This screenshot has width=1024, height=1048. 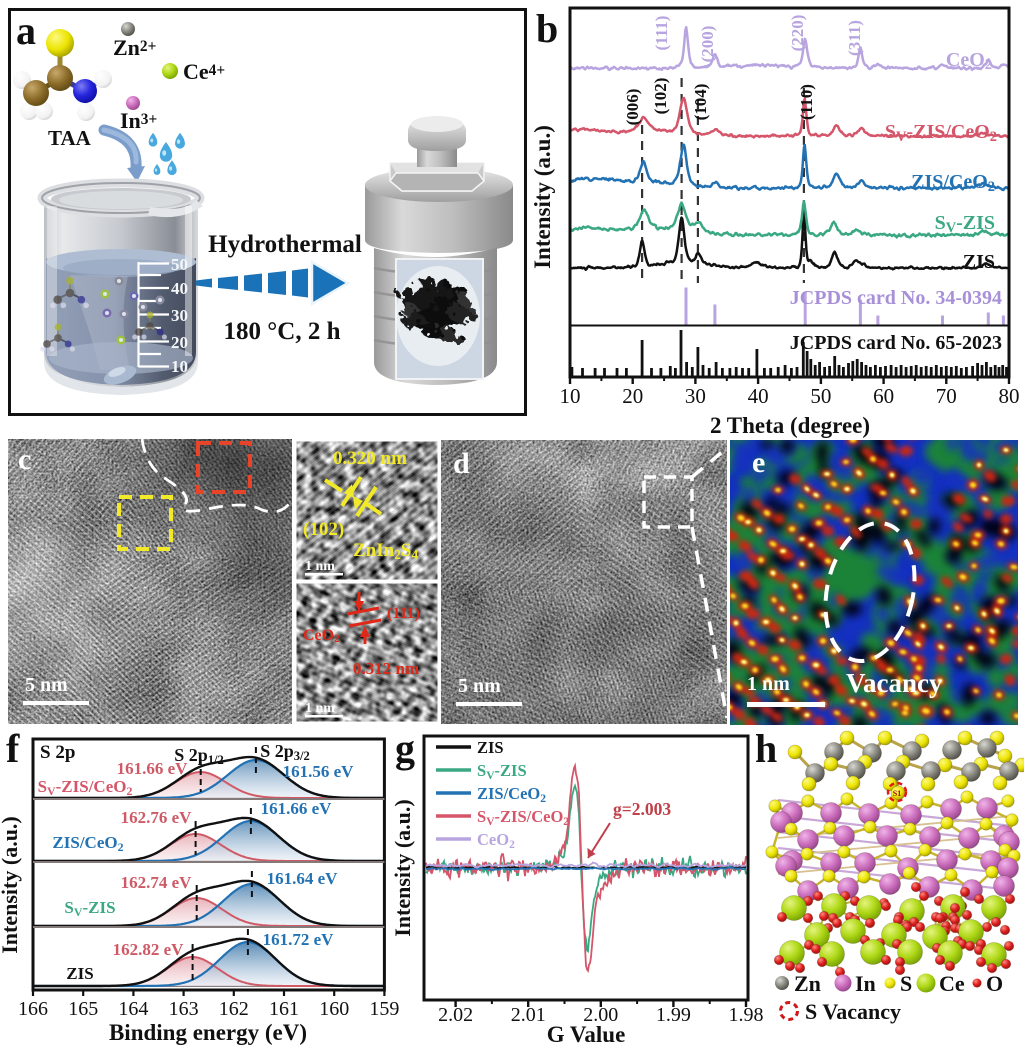 What do you see at coordinates (946, 396) in the screenshot?
I see `svg-text: 70` at bounding box center [946, 396].